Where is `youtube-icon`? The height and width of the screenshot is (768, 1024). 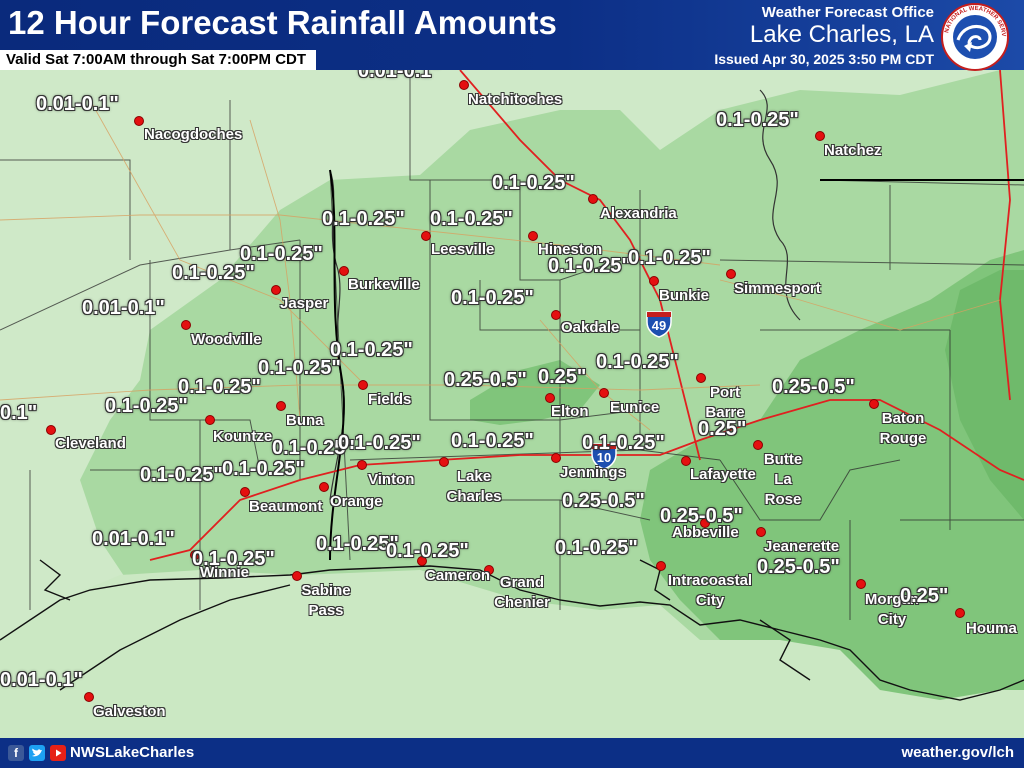 youtube-icon is located at coordinates (58, 753).